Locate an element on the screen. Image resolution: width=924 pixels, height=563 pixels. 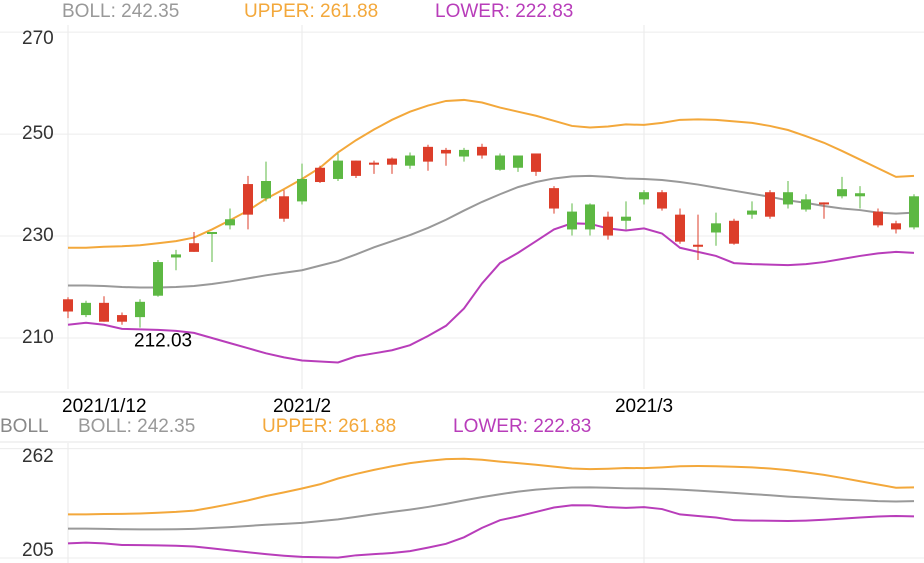
x-tick-label: 2021/1/12 is located at coordinates (104, 406).